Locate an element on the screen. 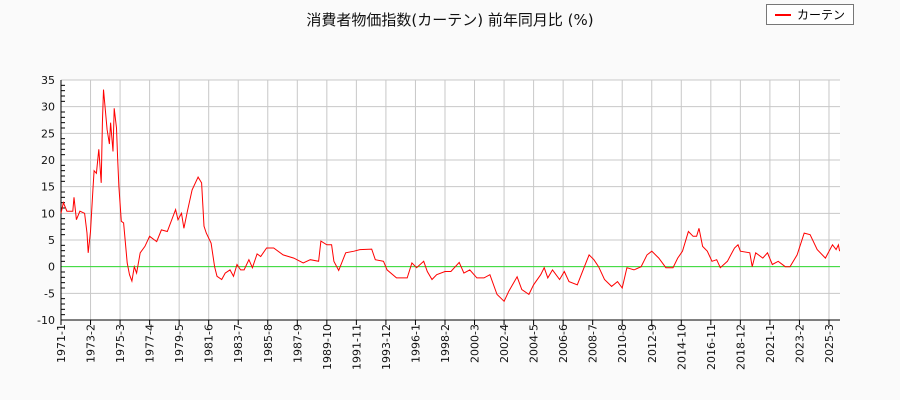 The height and width of the screenshot is (400, 900). x-tick-label: 1998-2 is located at coordinates (445, 343).